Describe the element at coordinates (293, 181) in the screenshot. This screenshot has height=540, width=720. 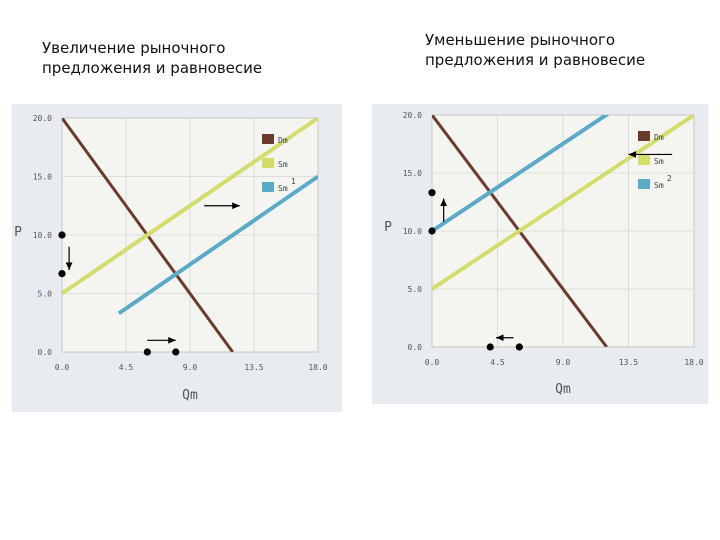
I see `legend-label-superscript: 1` at that location.